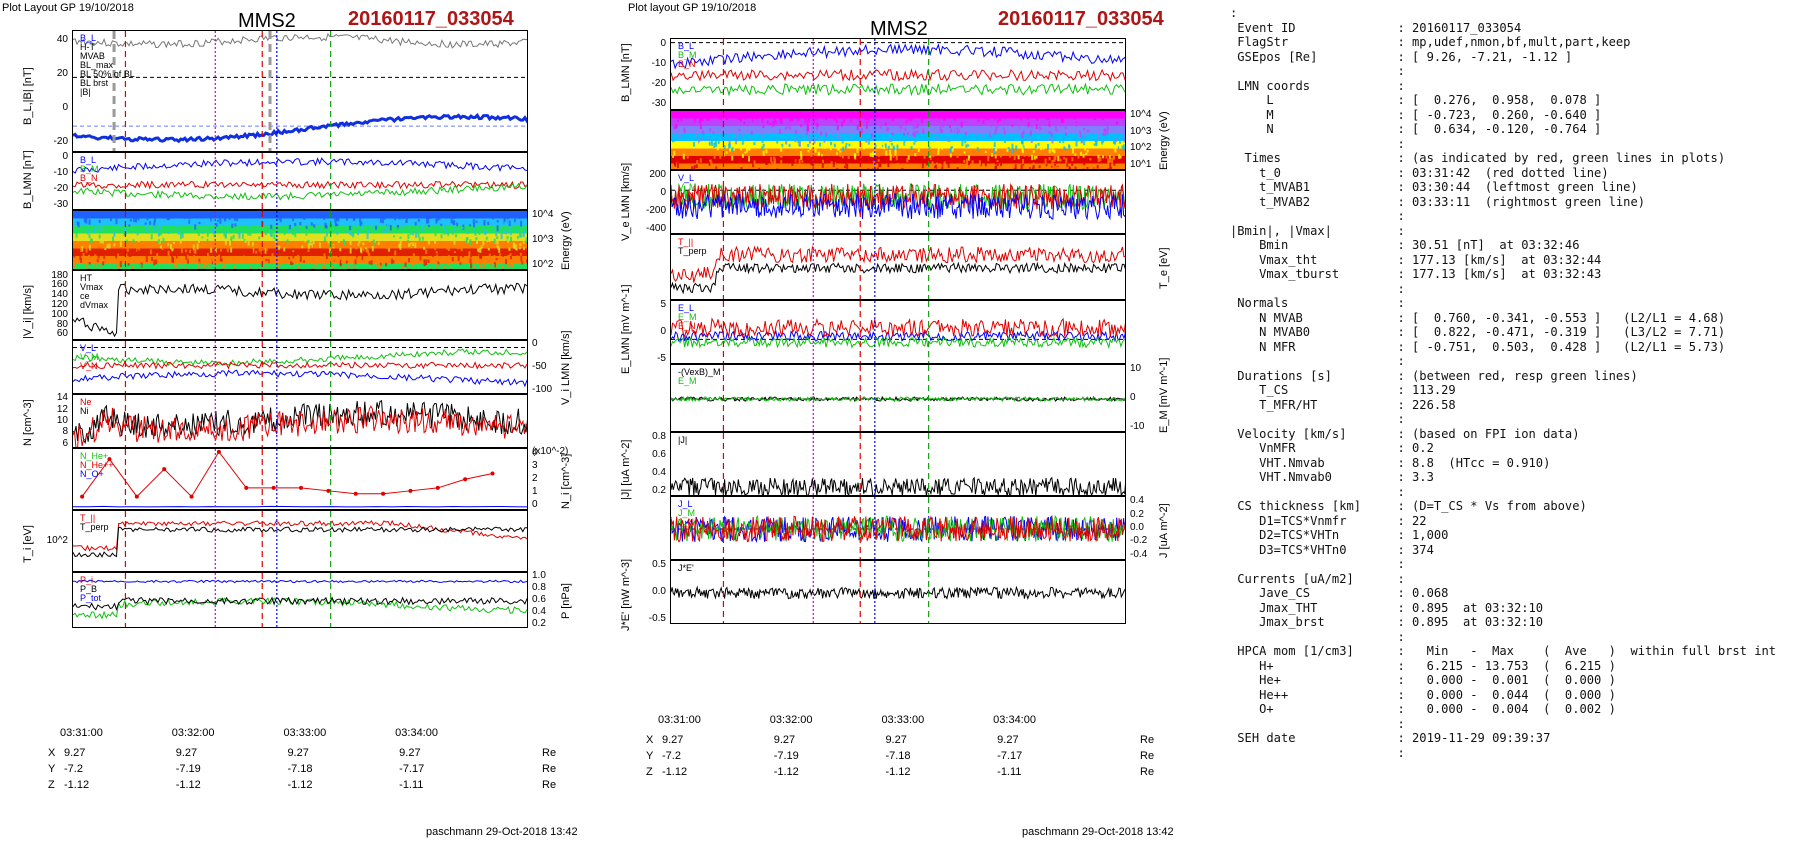 Image resolution: width=1804 pixels, height=841 pixels. I want to click on coord-value: -7.18, so click(300, 769).